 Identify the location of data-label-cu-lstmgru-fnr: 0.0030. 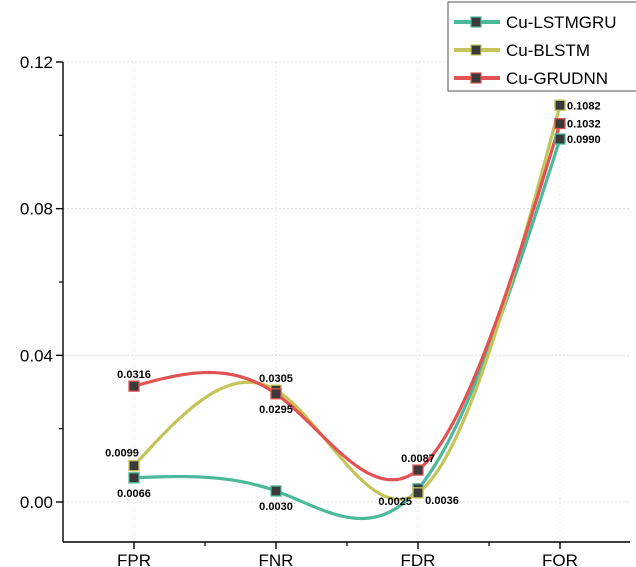
(276, 507).